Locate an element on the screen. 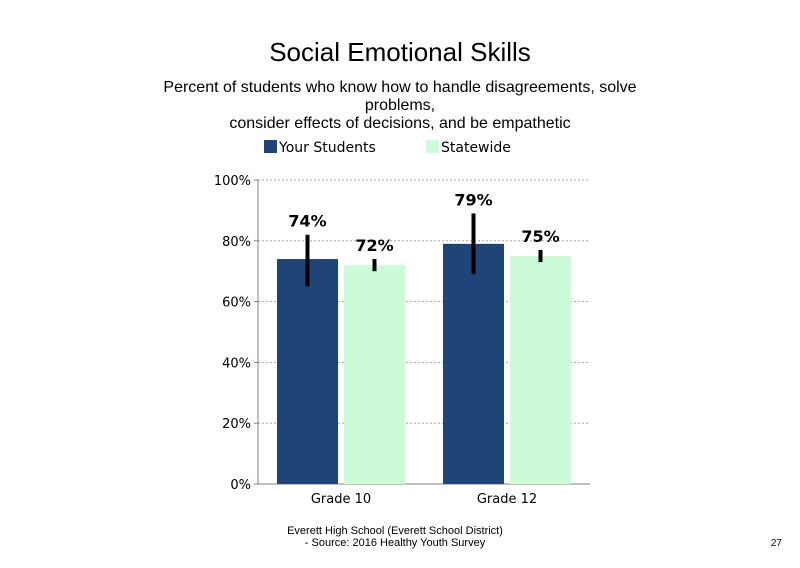 The image size is (800, 568). y-tick-label: 40% is located at coordinates (236, 363).